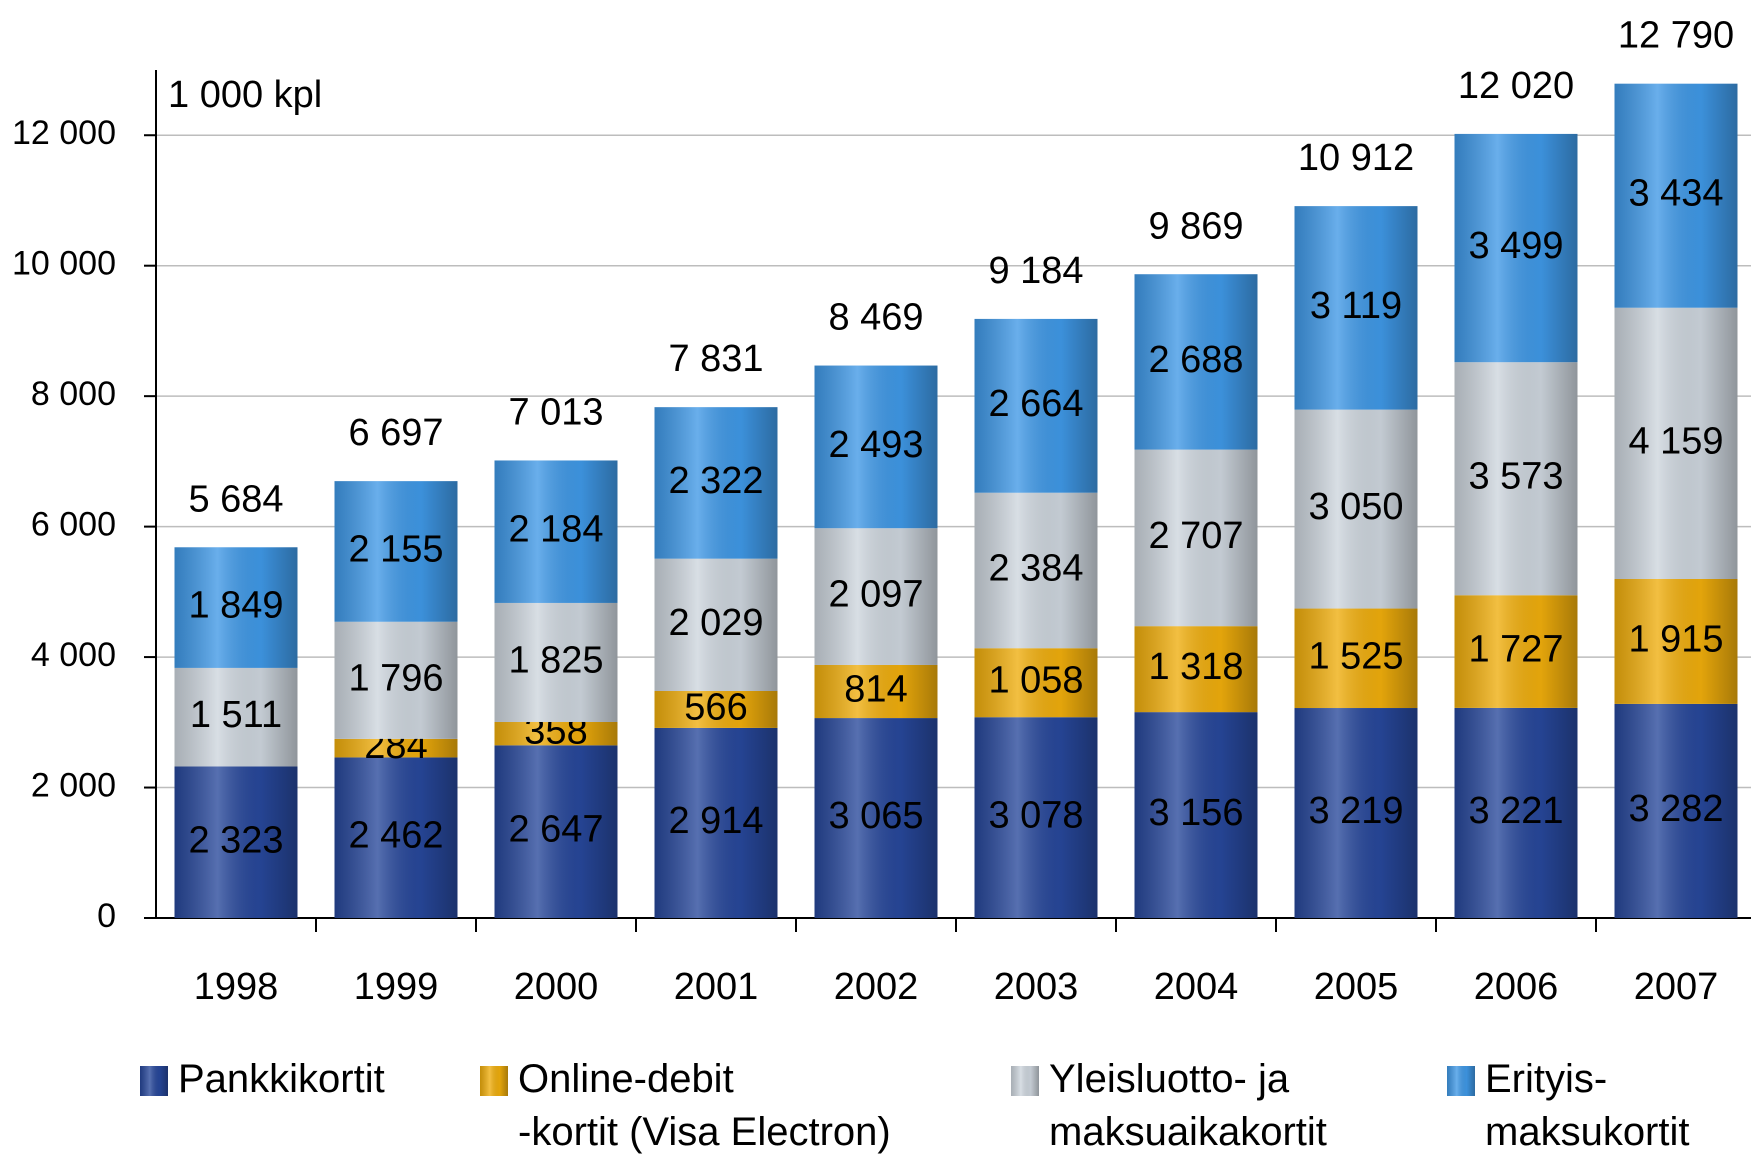 The image size is (1751, 1157). I want to click on legend-label-line: maksukortit, so click(1587, 1132).